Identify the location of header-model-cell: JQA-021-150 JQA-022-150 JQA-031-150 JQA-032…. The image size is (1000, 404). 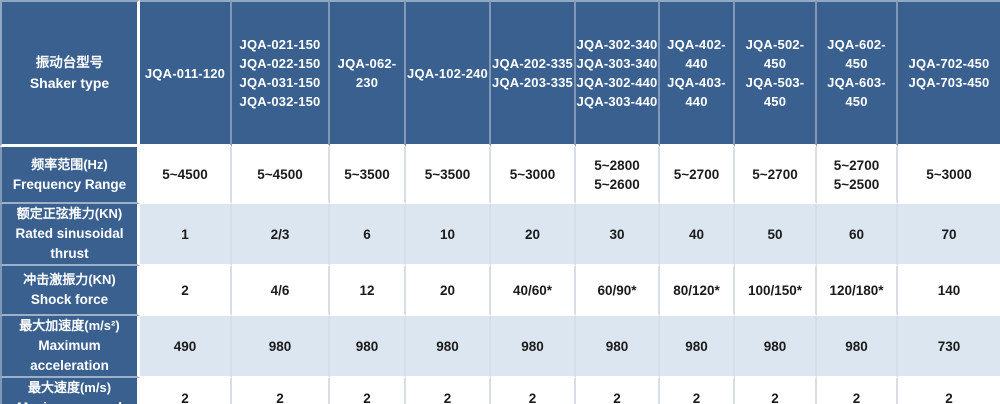
(281, 73).